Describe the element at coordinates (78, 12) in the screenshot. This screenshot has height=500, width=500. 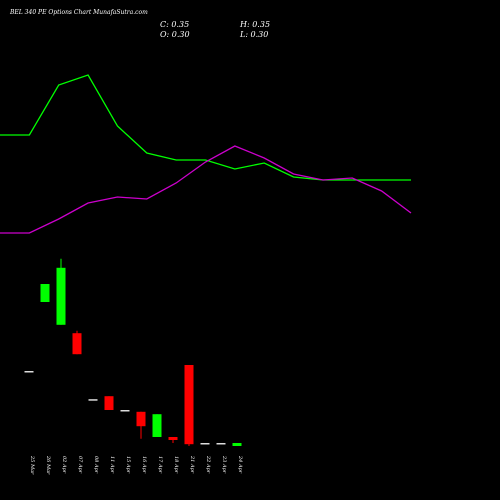
I see `chart-title: BEL 340 PE Options Chart MunafaSutra.com` at that location.